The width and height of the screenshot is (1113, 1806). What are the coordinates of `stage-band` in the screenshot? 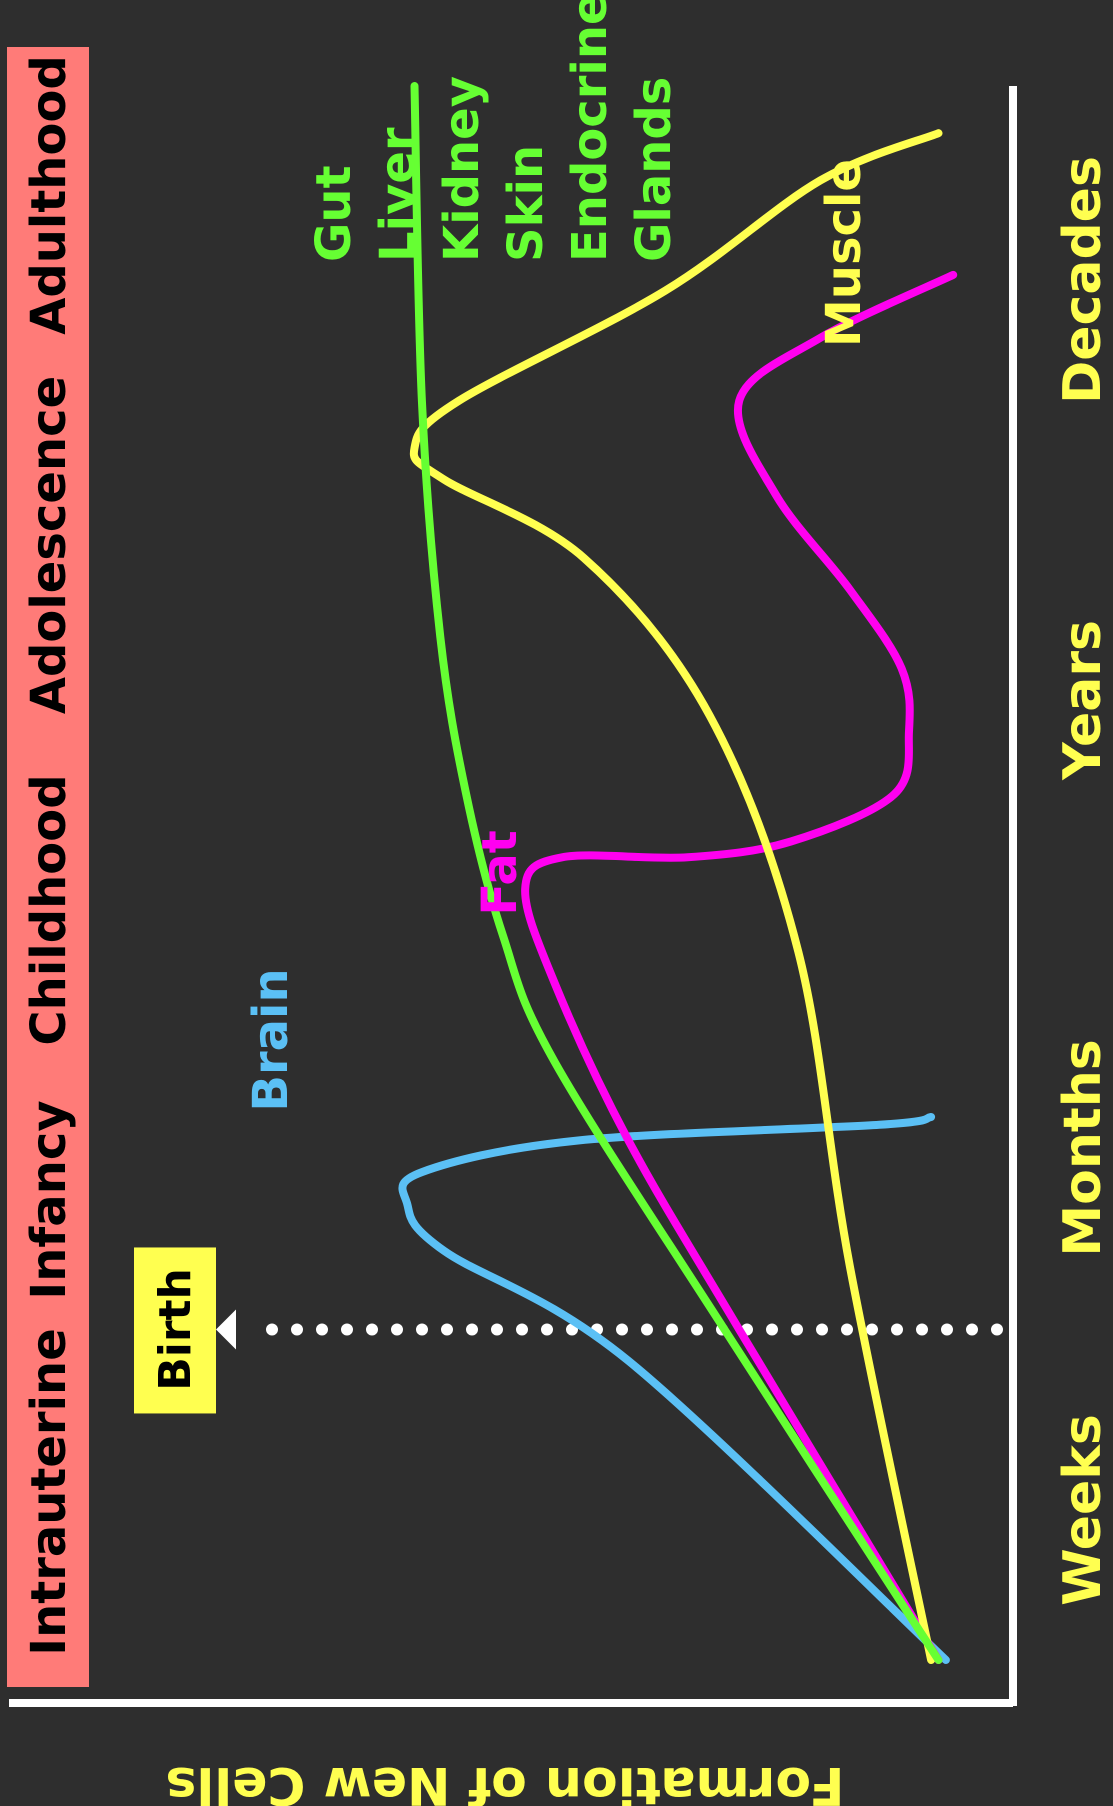 It's located at (48, 867).